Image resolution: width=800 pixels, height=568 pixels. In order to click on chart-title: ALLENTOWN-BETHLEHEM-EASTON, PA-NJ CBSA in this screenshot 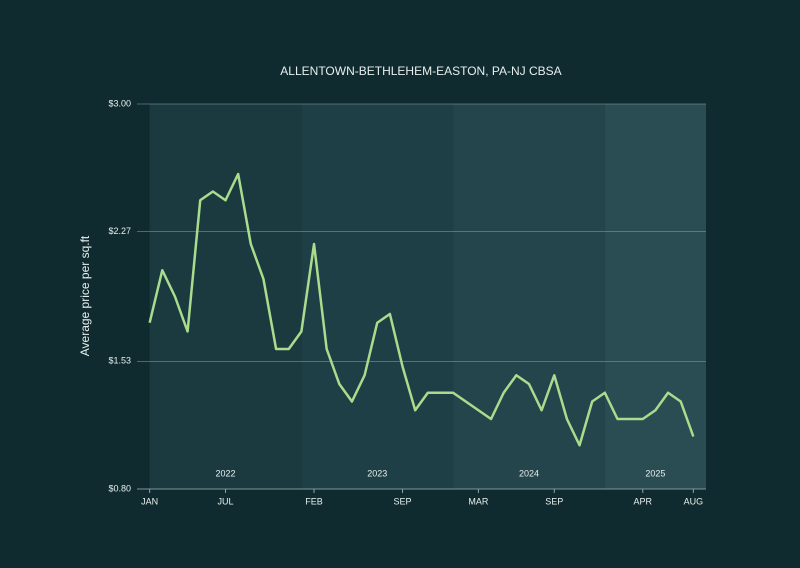, I will do `click(420, 71)`.